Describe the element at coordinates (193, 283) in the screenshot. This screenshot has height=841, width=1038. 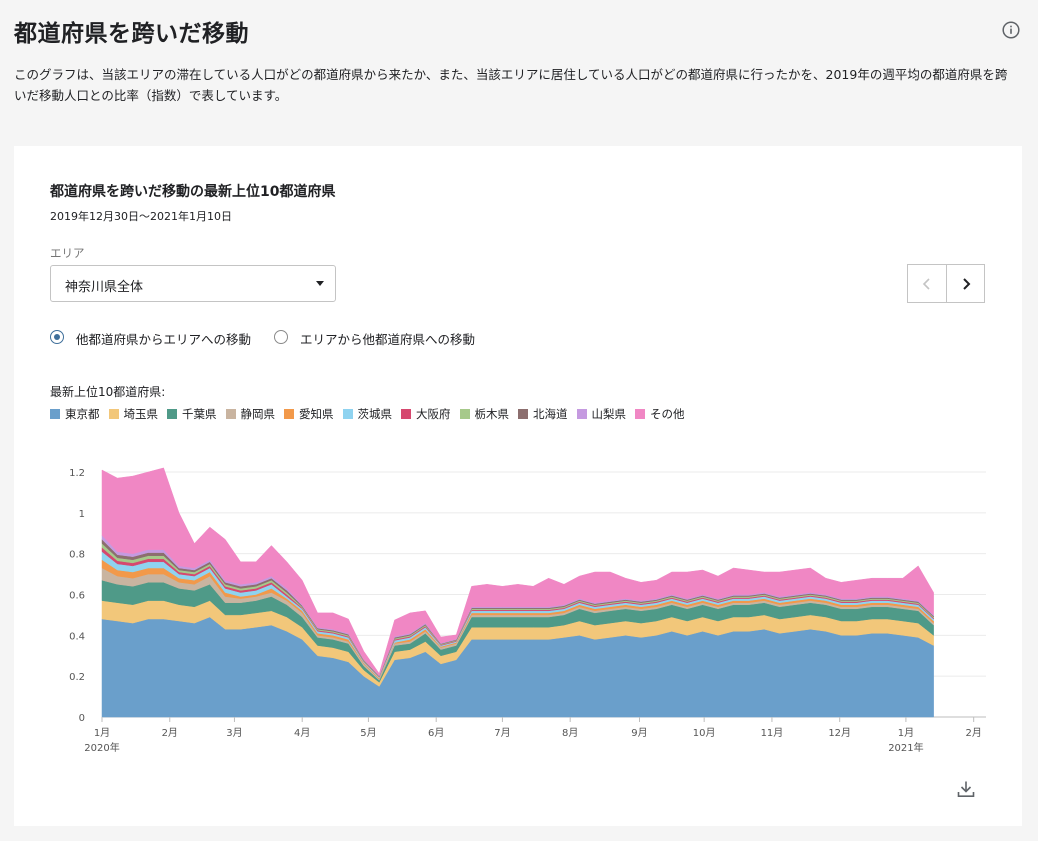
I see `area-select: 神奈川県全体` at that location.